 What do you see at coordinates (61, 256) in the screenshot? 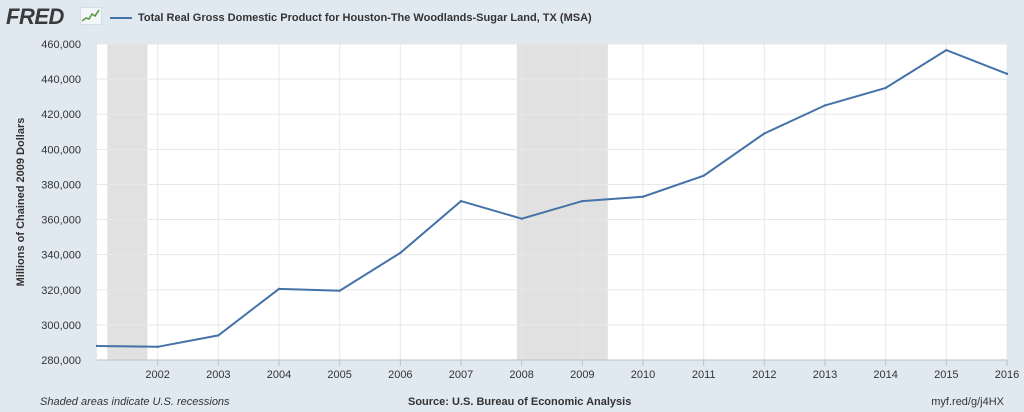
I see `y-tick-label: 340,000` at bounding box center [61, 256].